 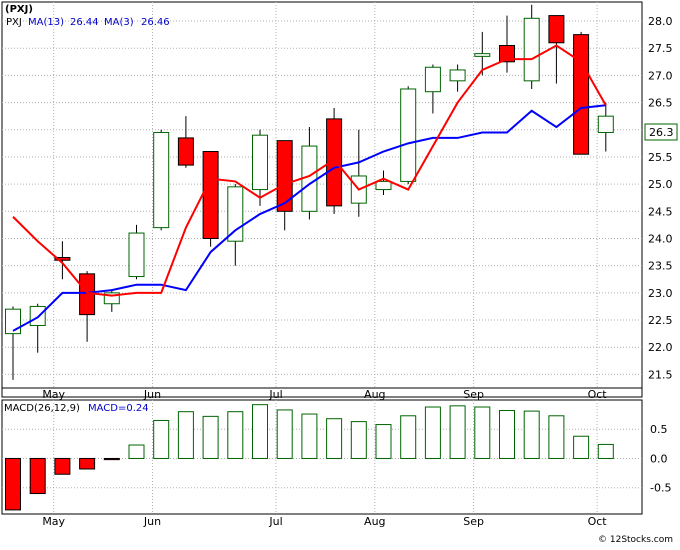 I want to click on macd-legend-value: MACD=0.24, so click(x=118, y=408).